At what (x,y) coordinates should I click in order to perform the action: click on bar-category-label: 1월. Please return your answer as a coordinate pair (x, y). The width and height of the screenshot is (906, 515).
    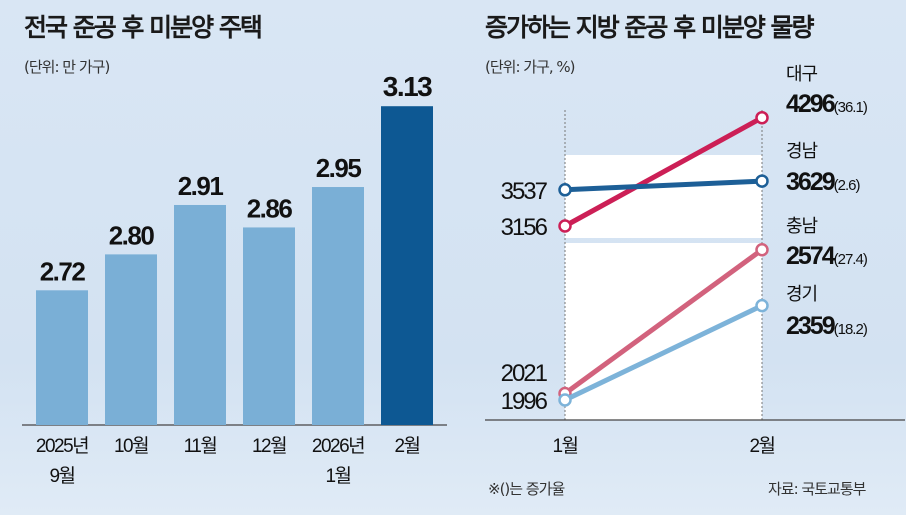
    Looking at the image, I should click on (337, 476).